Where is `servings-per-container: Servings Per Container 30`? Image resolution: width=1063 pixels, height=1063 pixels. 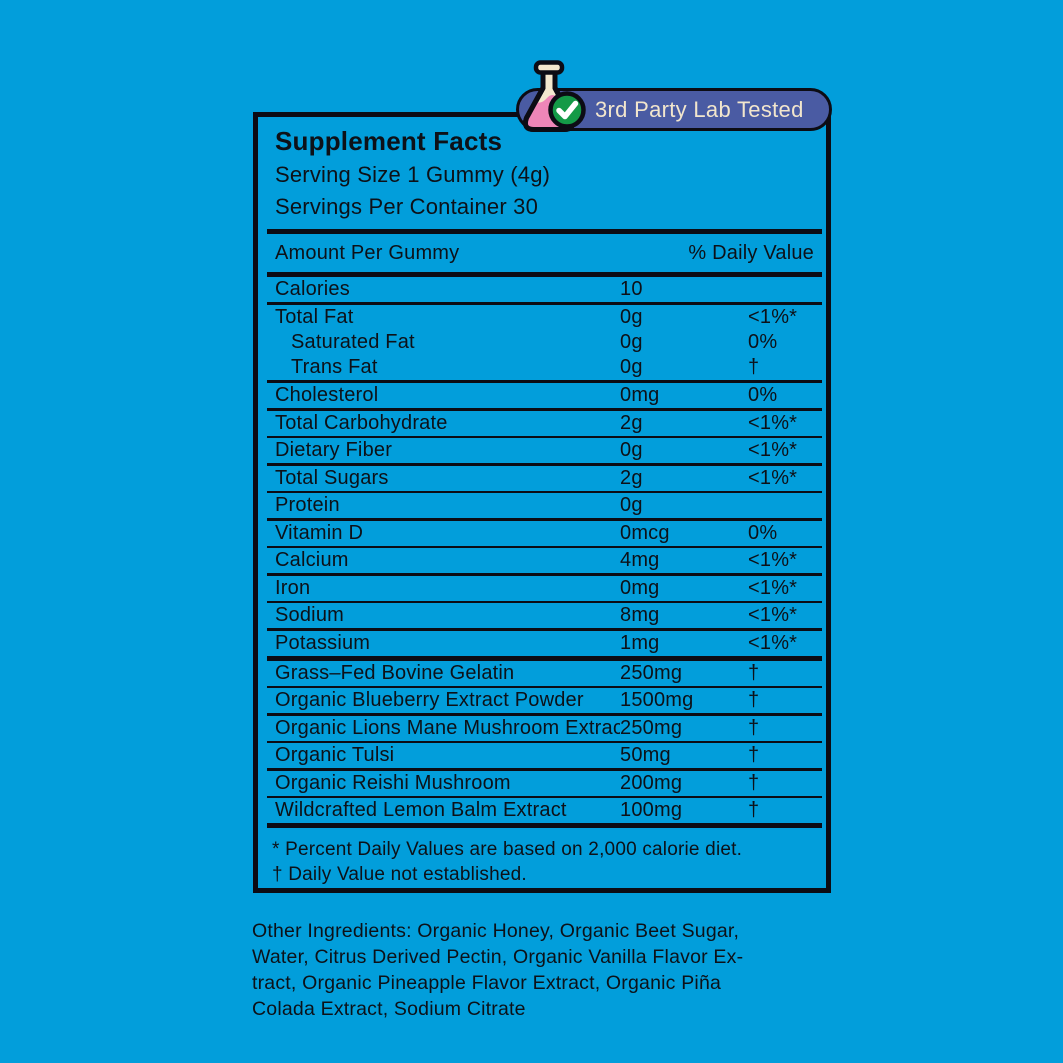 servings-per-container: Servings Per Container 30 is located at coordinates (407, 206).